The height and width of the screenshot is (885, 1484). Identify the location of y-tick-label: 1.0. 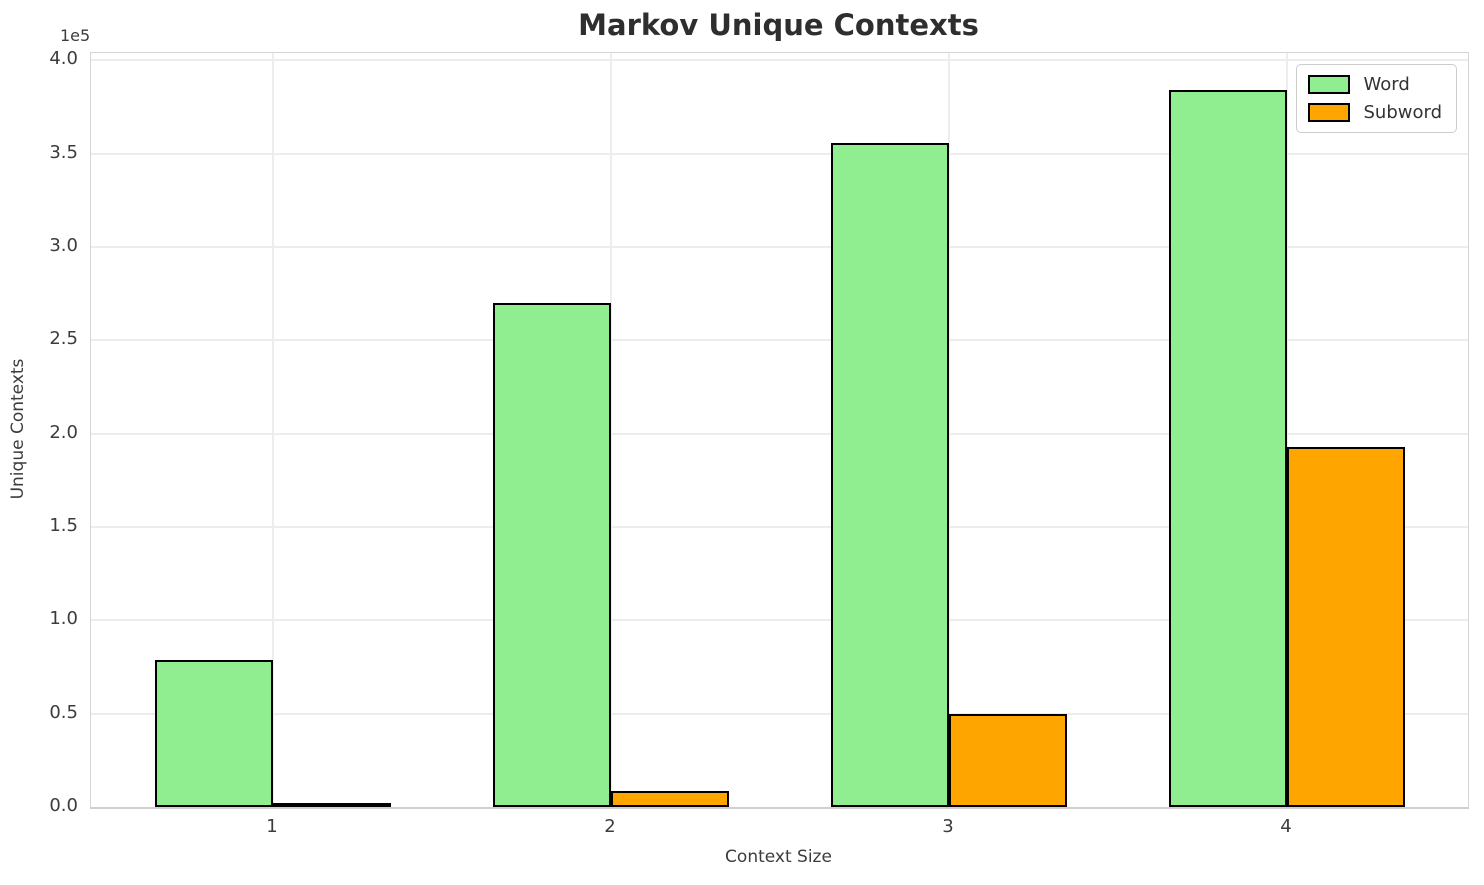
(63, 619).